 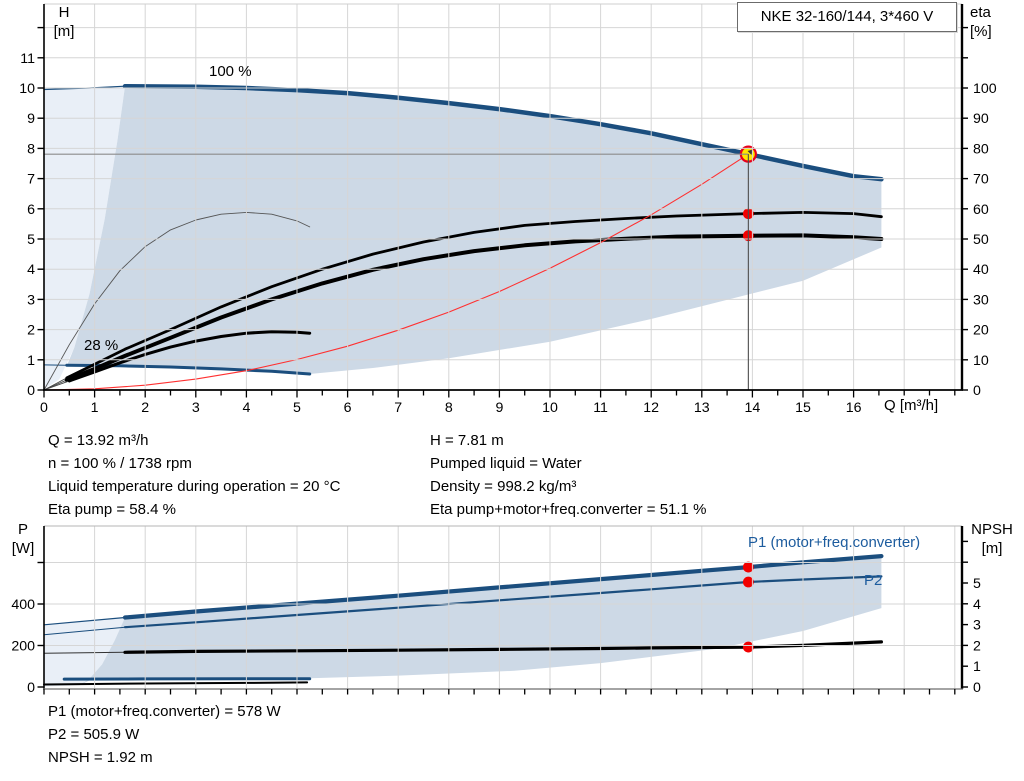 I want to click on info-line-p1: P1 (motor+freq.converter) = 578 W, so click(x=164, y=711).